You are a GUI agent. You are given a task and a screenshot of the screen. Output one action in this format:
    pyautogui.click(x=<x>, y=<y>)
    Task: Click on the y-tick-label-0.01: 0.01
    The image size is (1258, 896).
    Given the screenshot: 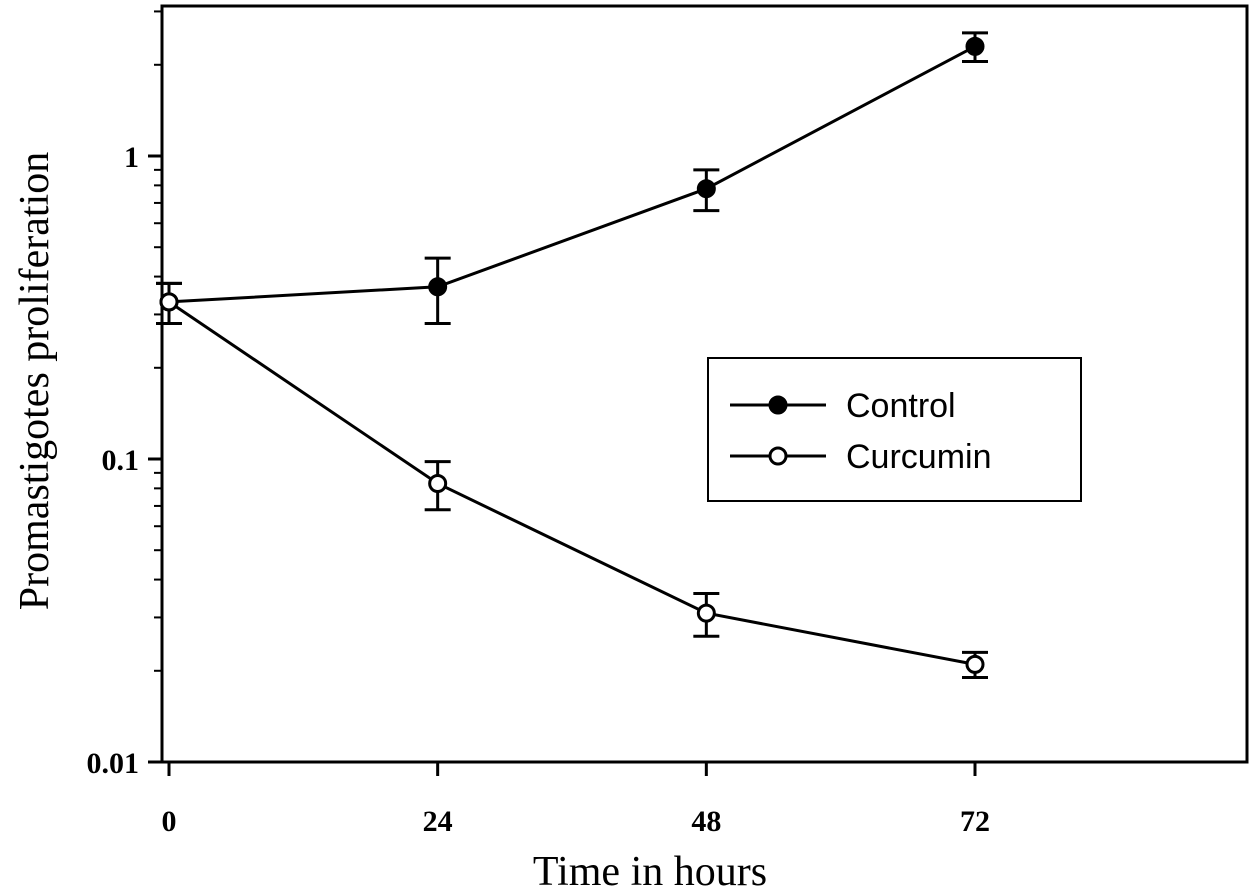 What is the action you would take?
    pyautogui.click(x=113, y=763)
    